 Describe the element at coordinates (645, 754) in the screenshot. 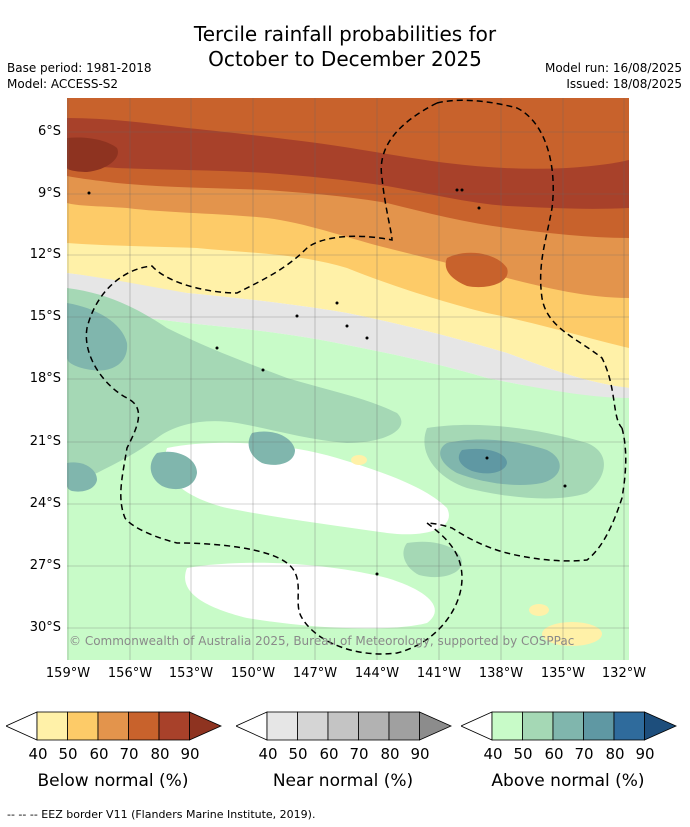

I see `above-tick-90: 90` at that location.